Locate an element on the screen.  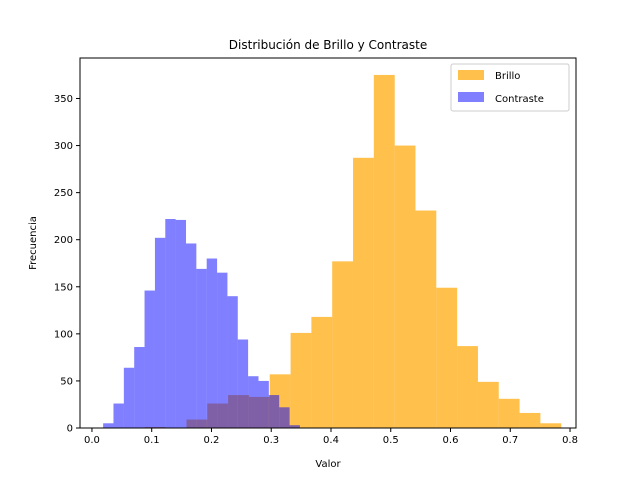
legend-label-contraste: Contraste is located at coordinates (519, 99).